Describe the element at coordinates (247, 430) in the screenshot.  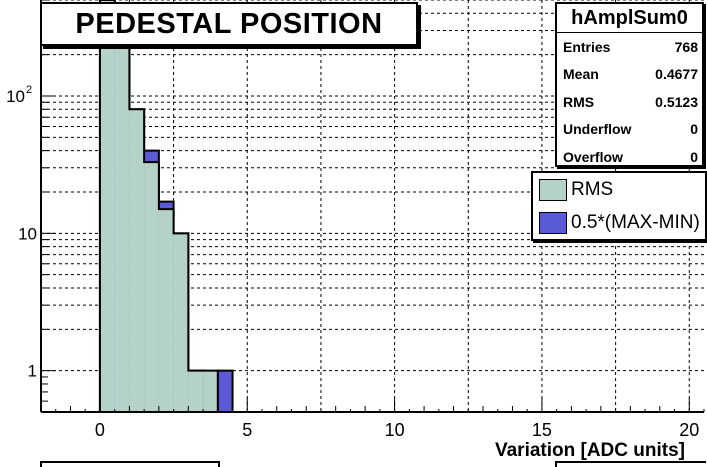
I see `x-tick-label: 5` at that location.